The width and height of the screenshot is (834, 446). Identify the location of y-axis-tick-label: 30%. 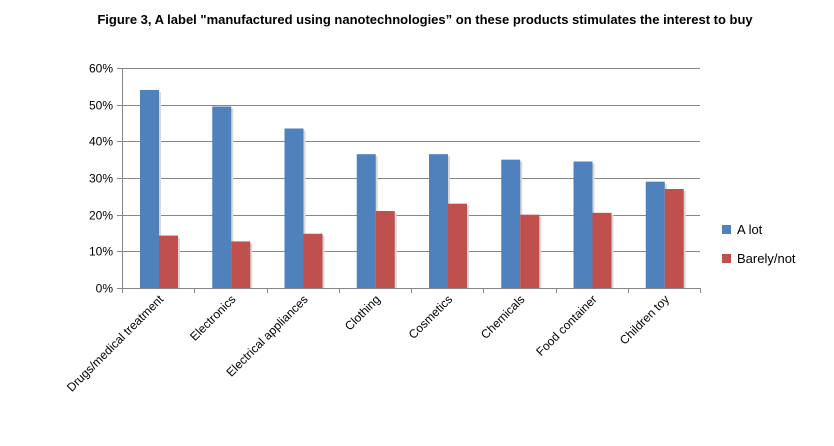
(101, 179).